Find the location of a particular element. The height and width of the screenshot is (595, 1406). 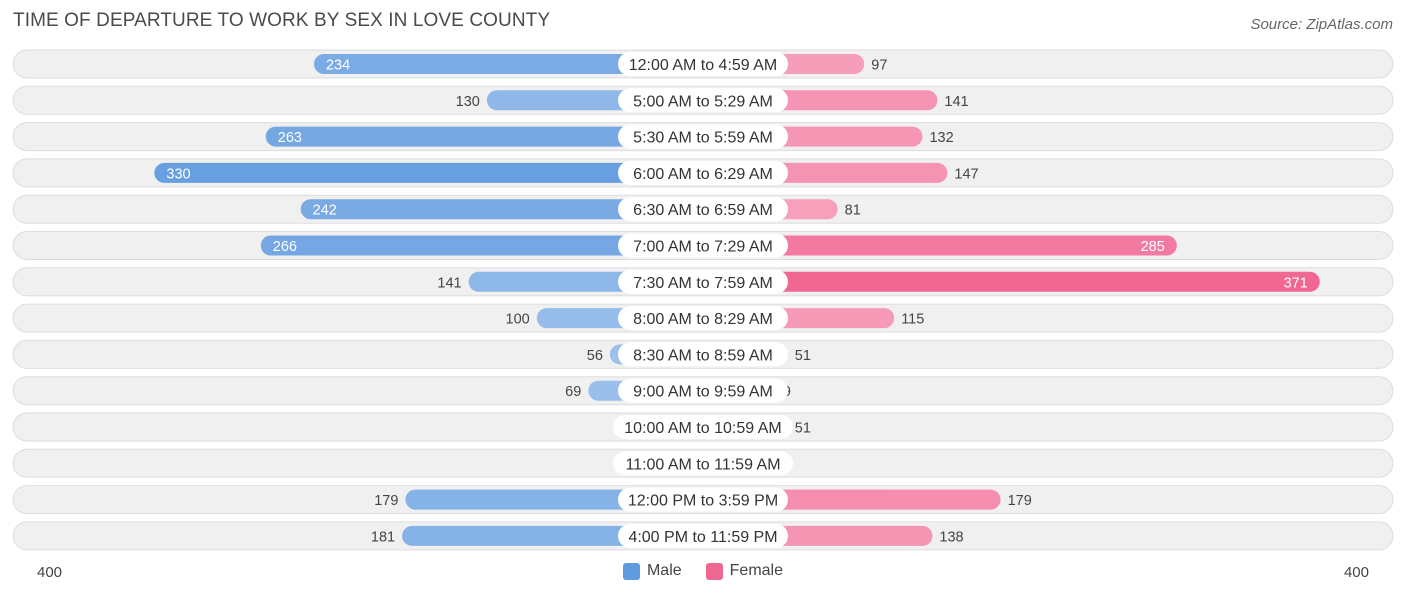

legend-label-male: Male is located at coordinates (664, 570).